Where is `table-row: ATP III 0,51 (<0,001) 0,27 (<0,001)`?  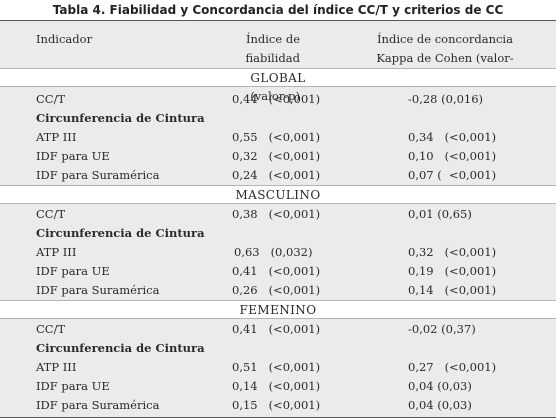
table-row: ATP III 0,51 (<0,001) 0,27 (<0,001) is located at coordinates (278, 367).